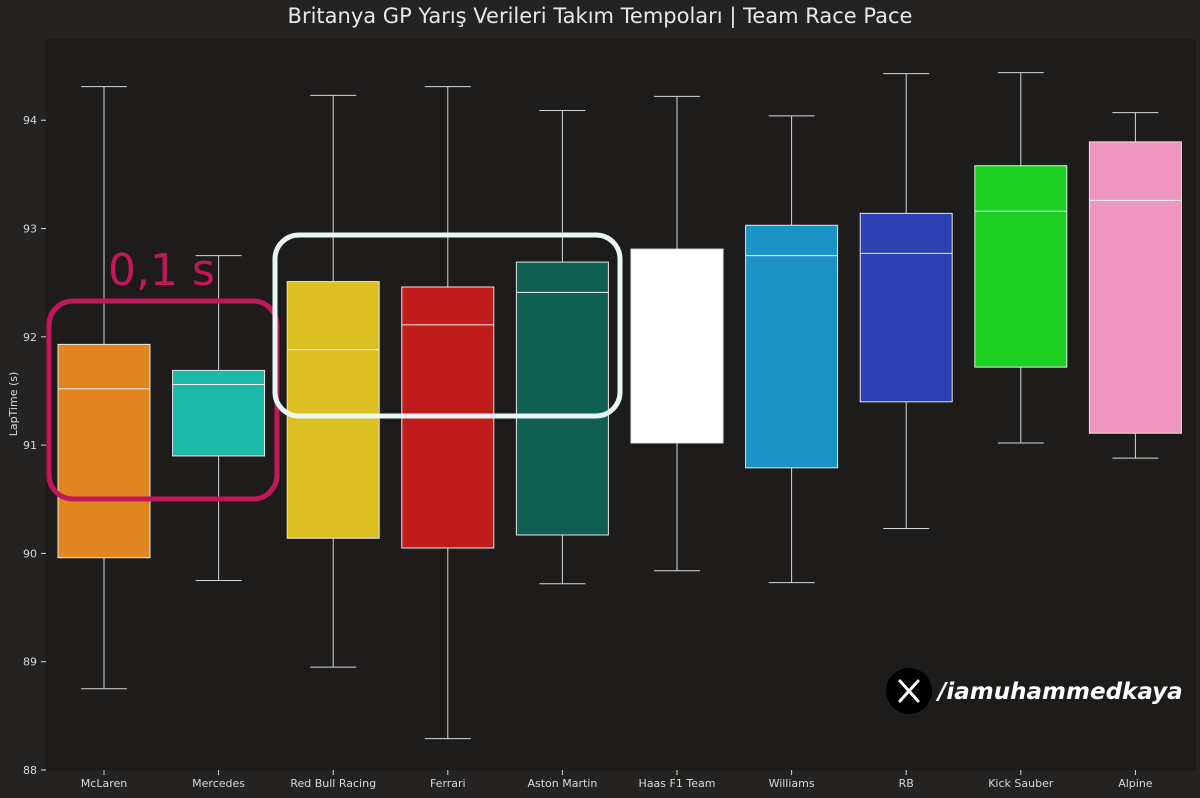  Describe the element at coordinates (562, 783) in the screenshot. I see `x-tick-label: Aston Martin` at that location.